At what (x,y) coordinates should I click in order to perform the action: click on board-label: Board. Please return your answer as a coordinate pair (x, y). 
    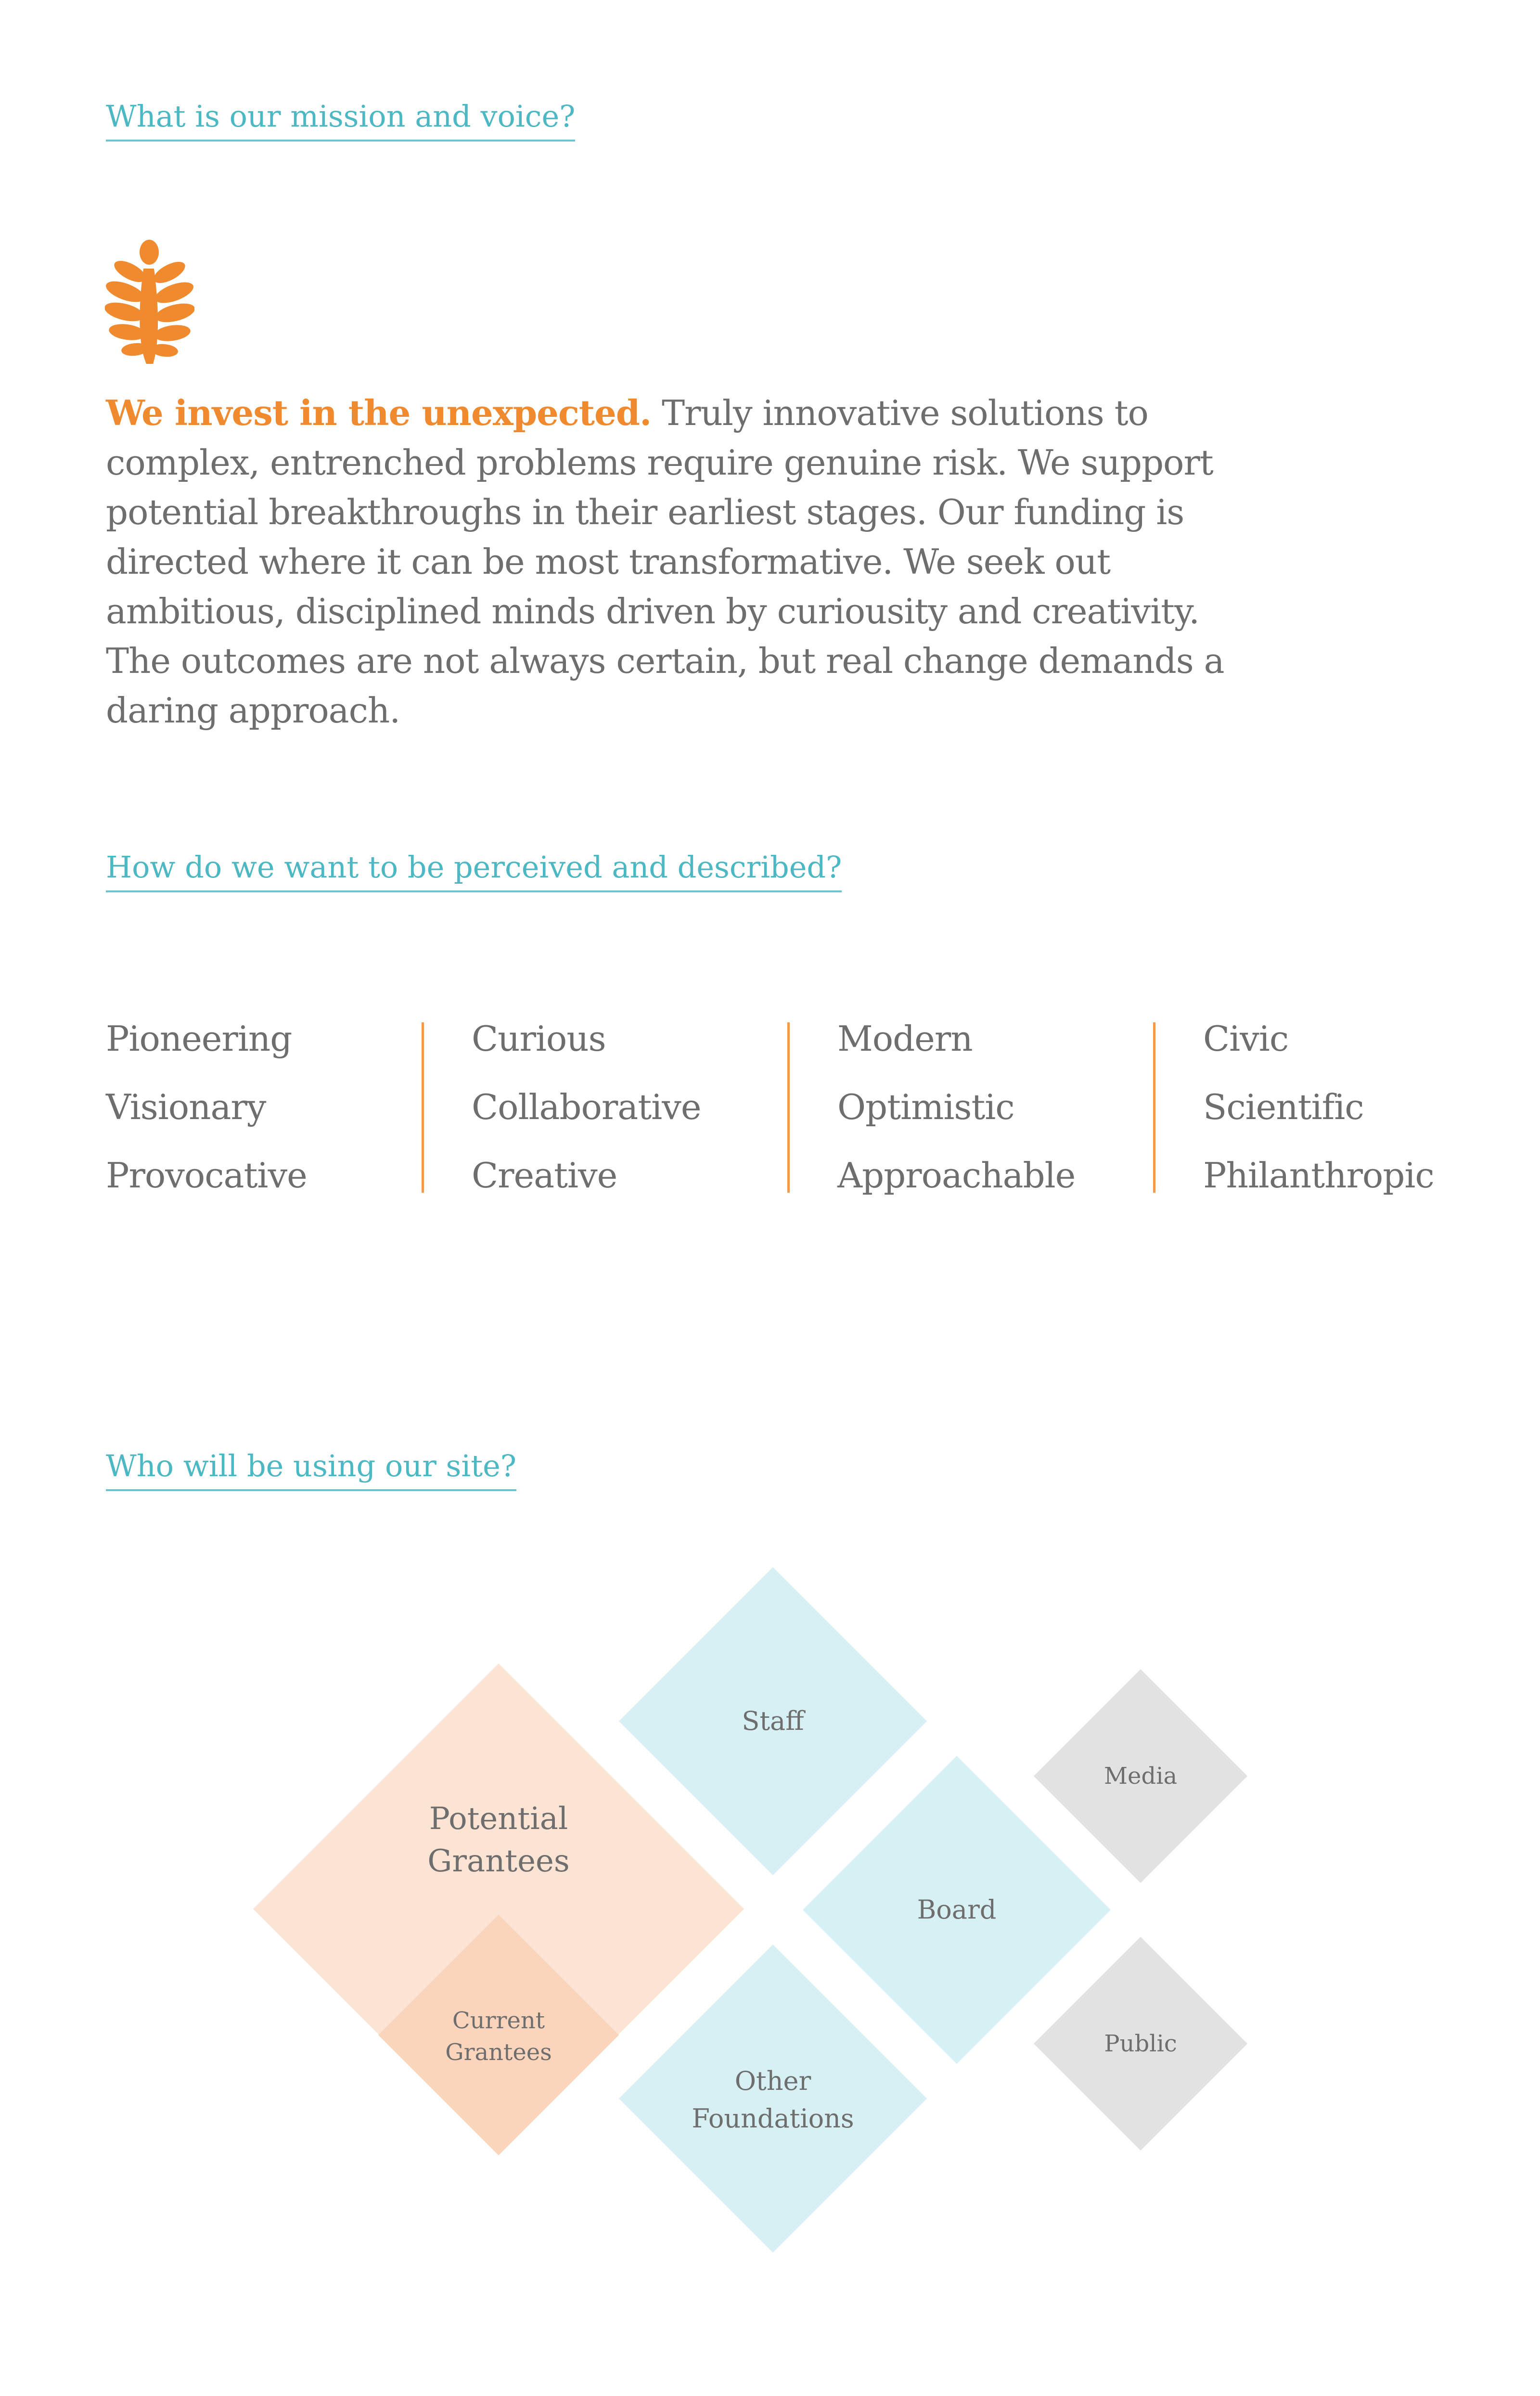
    Looking at the image, I should click on (957, 1909).